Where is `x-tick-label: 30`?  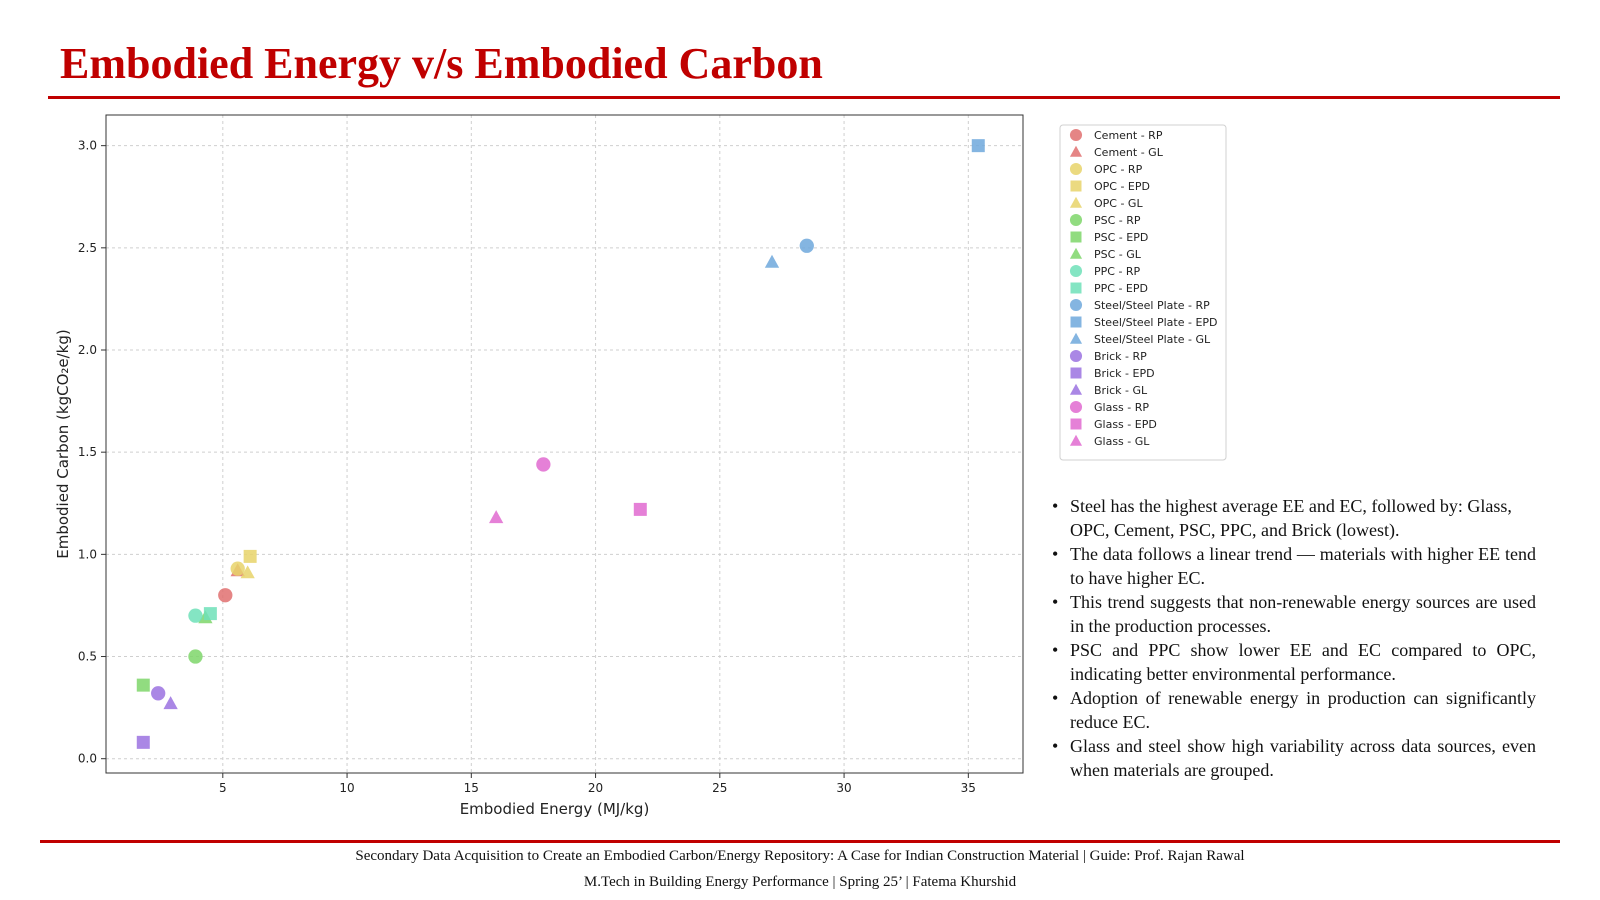
x-tick-label: 30 is located at coordinates (843, 788).